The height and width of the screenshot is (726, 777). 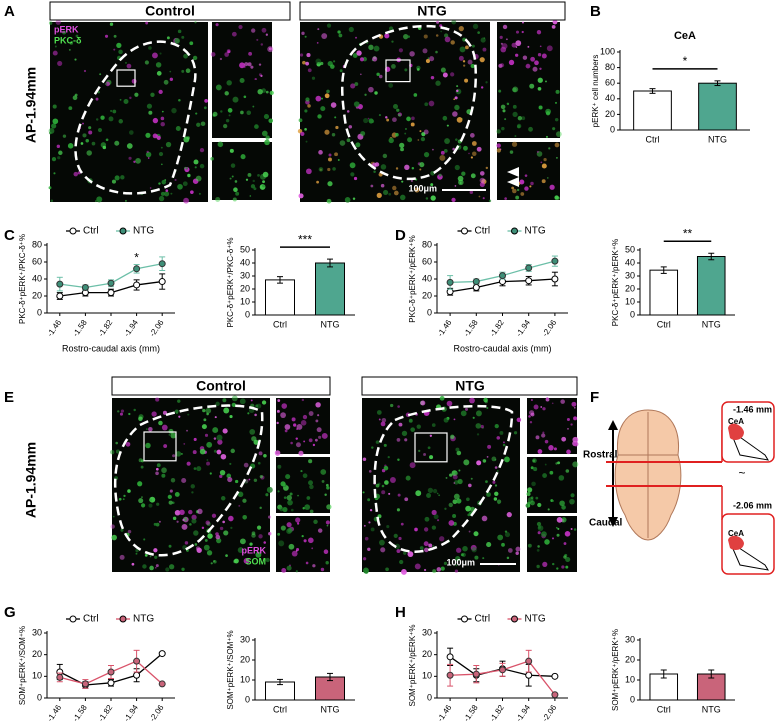 What do you see at coordinates (400, 612) in the screenshot?
I see `panel-letter: H` at bounding box center [400, 612].